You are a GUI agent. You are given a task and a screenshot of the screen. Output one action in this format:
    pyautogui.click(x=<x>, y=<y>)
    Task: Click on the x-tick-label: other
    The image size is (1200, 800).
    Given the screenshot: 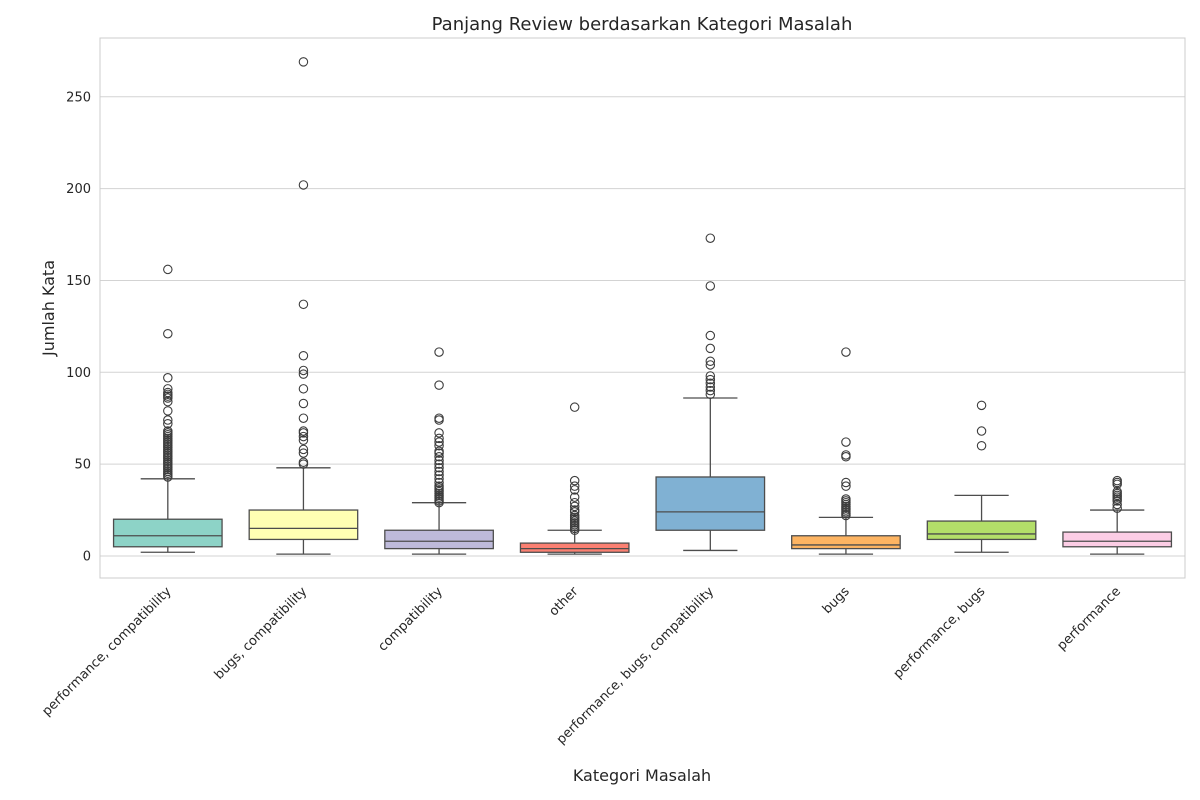 What is the action you would take?
    pyautogui.click(x=564, y=602)
    